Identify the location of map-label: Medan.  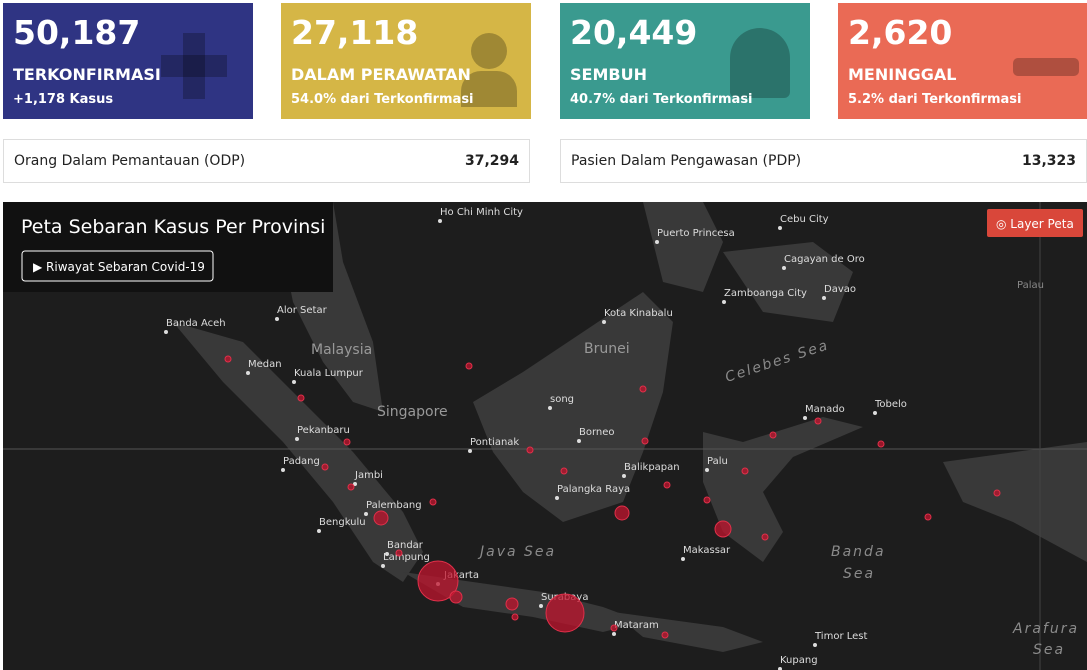
(265, 364).